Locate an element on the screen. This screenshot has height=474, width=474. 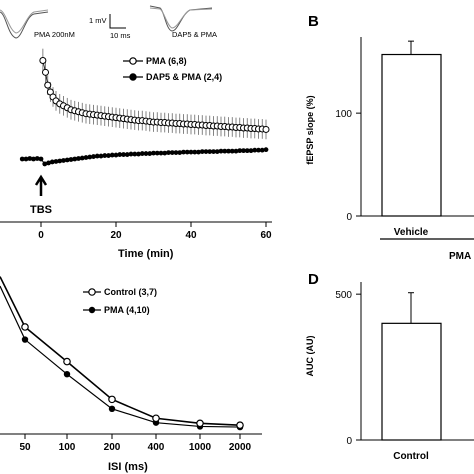
panel-a-x-tick-label: 20 is located at coordinates (116, 235).